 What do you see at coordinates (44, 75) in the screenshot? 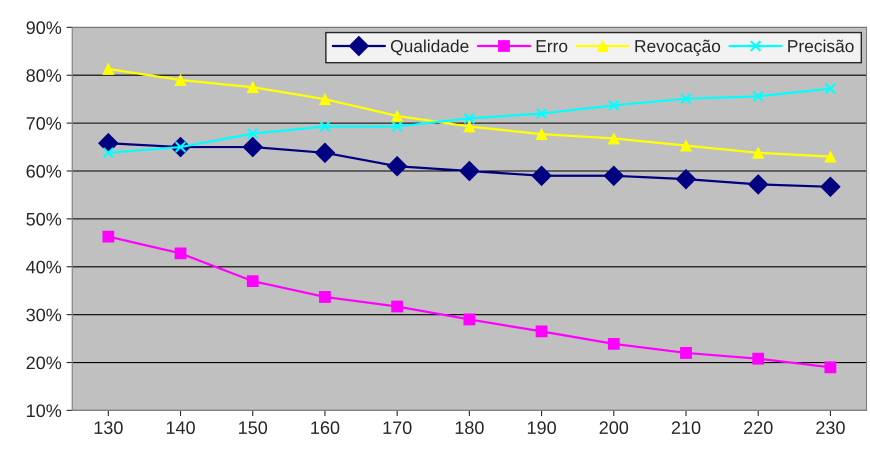
I see `y-tick-label: 80%` at bounding box center [44, 75].